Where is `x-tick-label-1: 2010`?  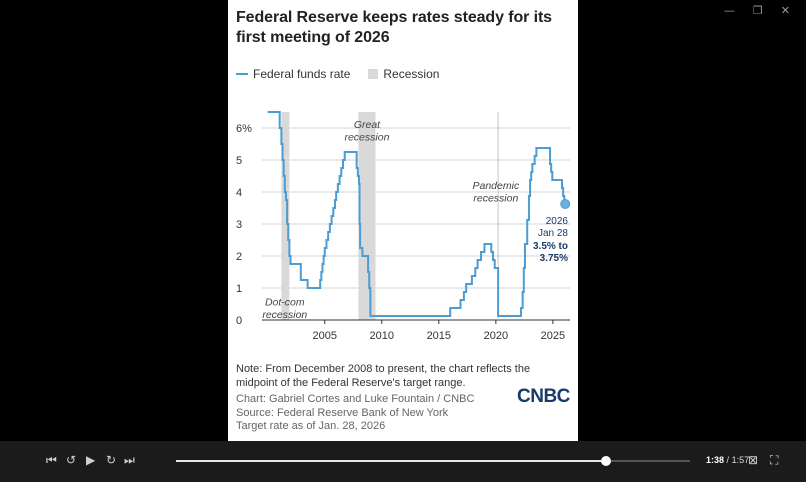
x-tick-label-1: 2010 is located at coordinates (382, 336).